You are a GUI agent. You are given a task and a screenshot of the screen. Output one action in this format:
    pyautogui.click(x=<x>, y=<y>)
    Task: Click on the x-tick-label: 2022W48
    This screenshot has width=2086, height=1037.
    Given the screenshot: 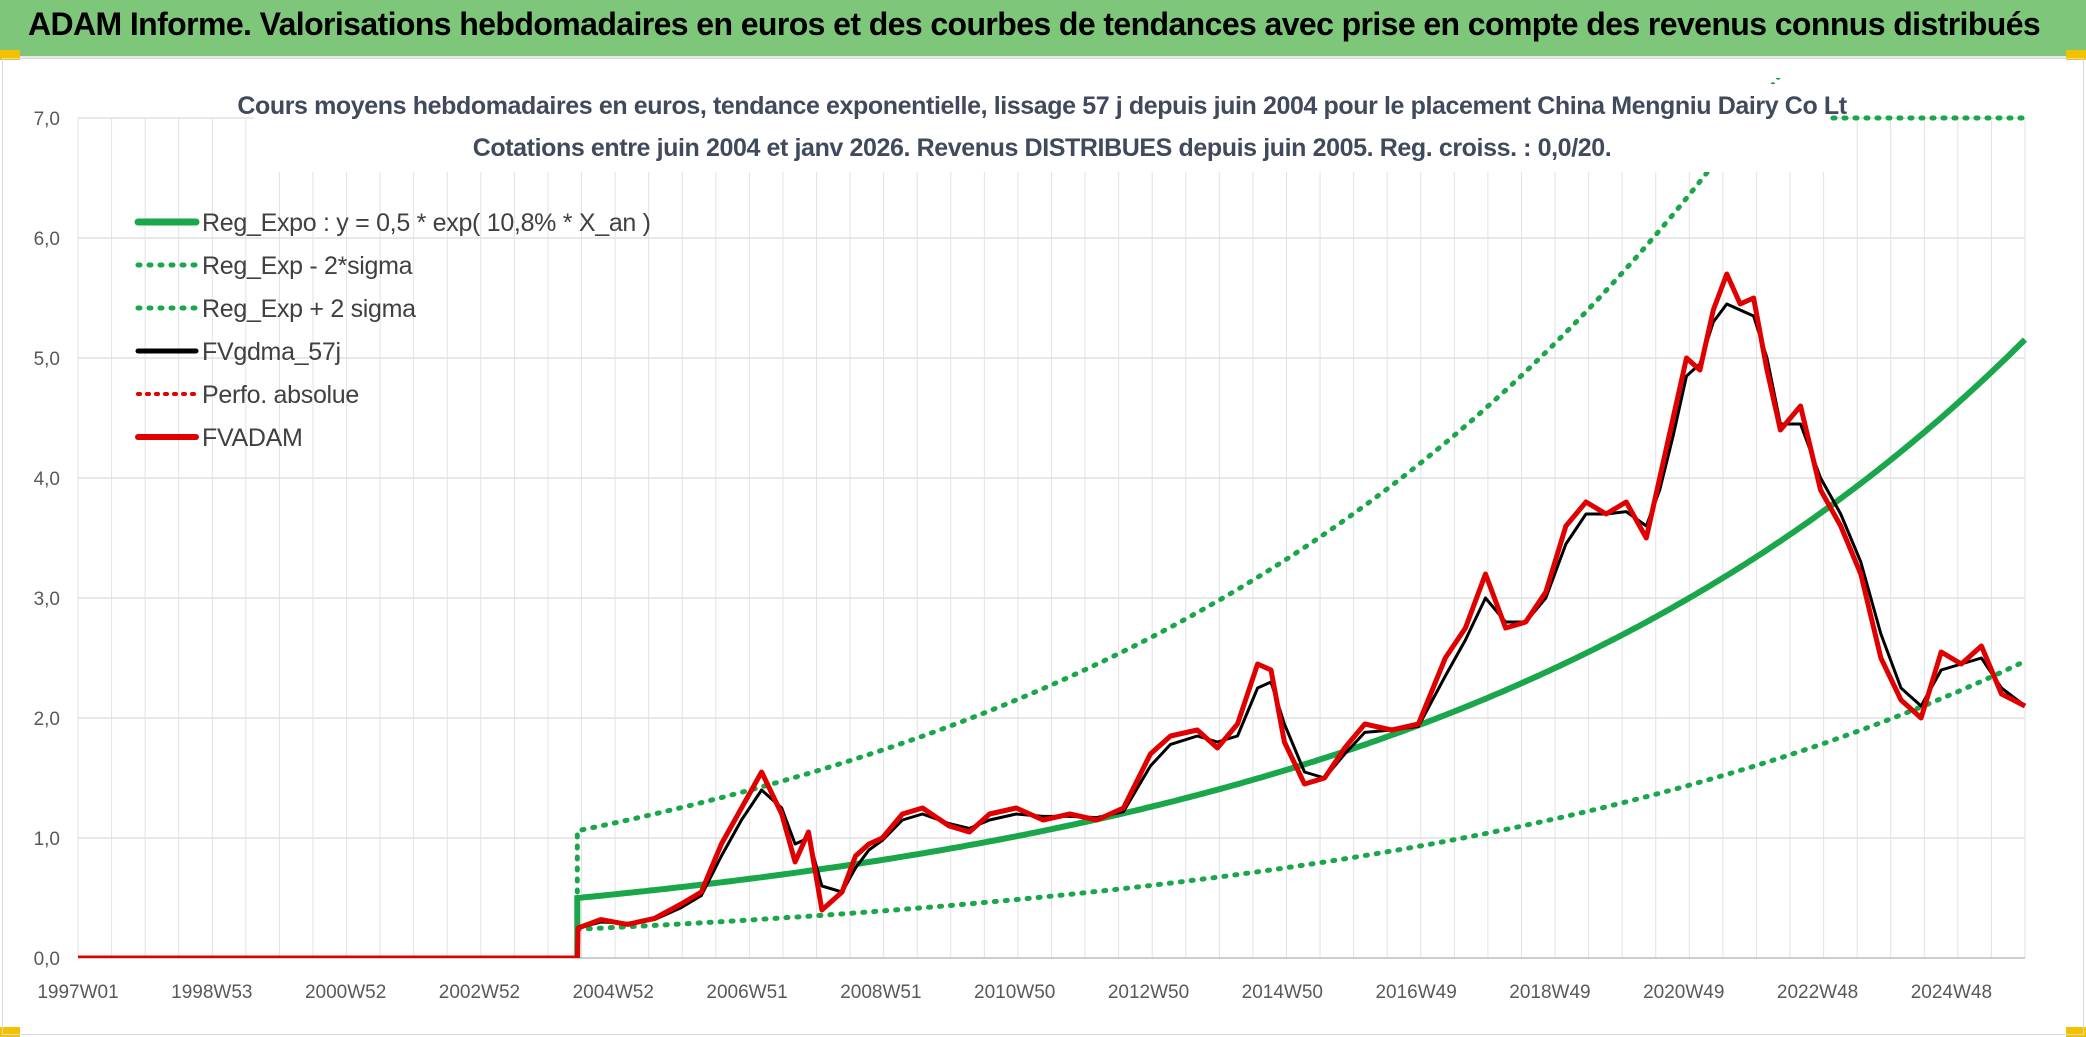 What is the action you would take?
    pyautogui.click(x=1817, y=992)
    